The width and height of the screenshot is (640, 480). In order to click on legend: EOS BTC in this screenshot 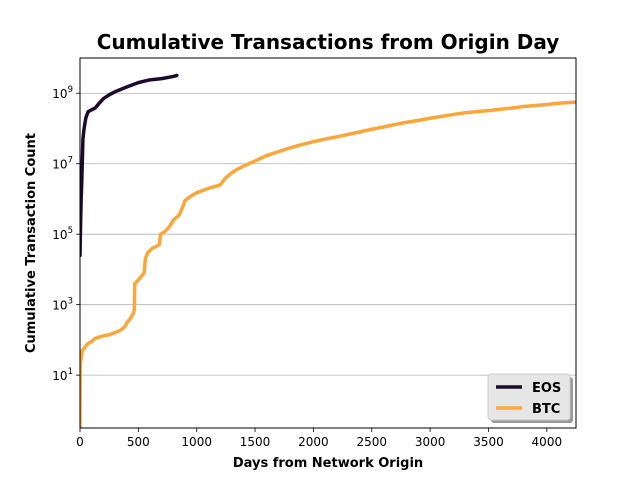, I will do `click(530, 398)`.